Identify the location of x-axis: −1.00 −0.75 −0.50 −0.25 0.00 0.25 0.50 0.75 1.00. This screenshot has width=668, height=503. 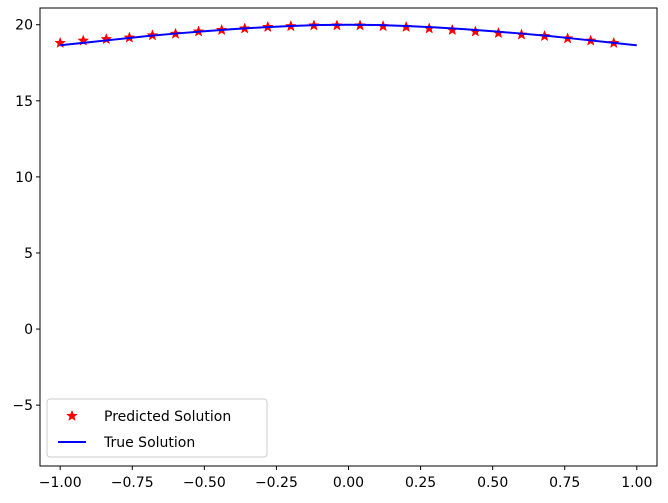
(345, 478).